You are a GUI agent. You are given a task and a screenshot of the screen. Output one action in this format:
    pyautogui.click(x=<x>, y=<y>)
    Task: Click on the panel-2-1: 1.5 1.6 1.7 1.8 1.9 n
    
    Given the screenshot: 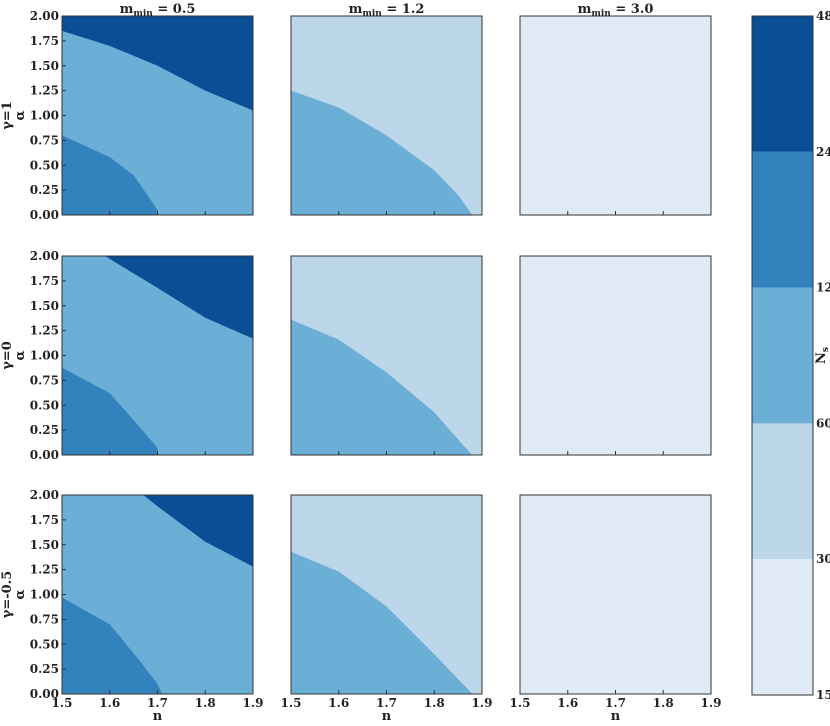 What is the action you would take?
    pyautogui.click(x=387, y=609)
    